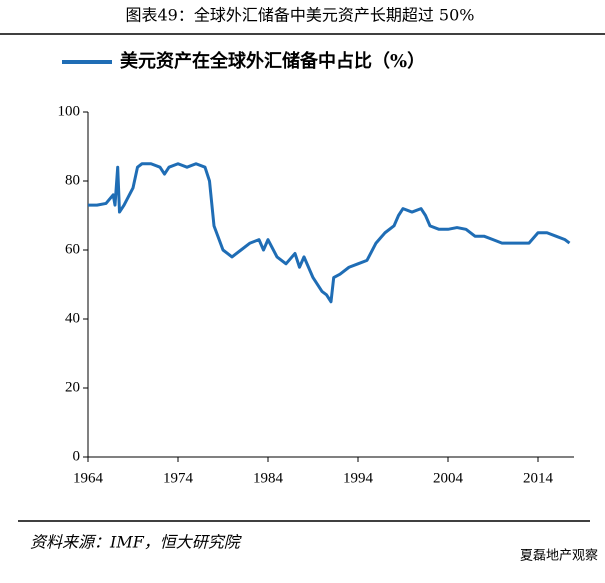 The image size is (605, 583). I want to click on y-tick-label: 0, so click(77, 456).